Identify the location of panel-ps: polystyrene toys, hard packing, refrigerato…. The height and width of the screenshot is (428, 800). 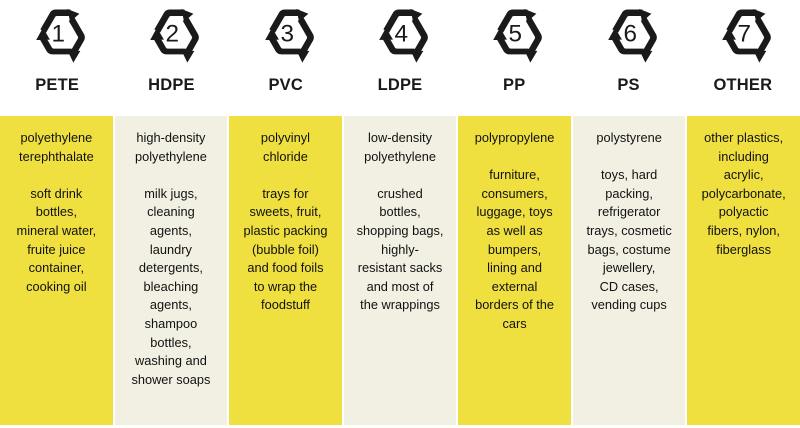
(629, 270).